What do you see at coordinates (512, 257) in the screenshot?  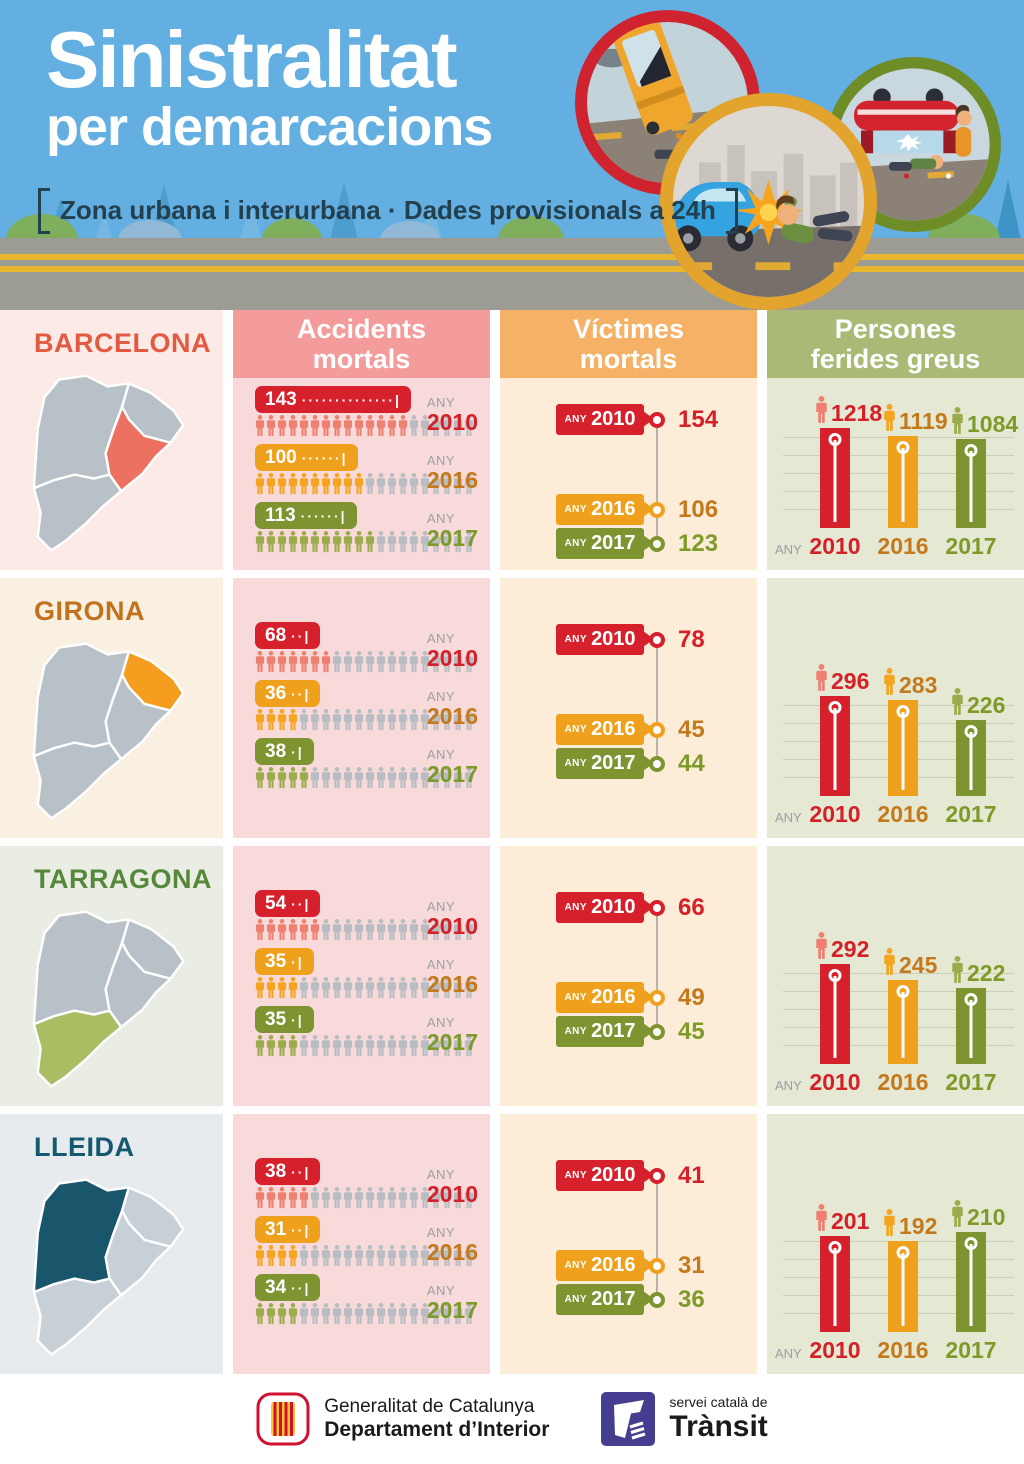 I see `road-line` at bounding box center [512, 257].